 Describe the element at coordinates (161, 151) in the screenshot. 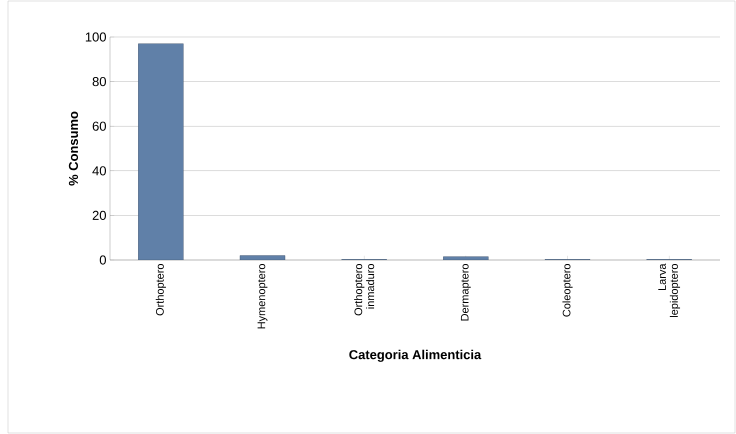

I see `bar` at that location.